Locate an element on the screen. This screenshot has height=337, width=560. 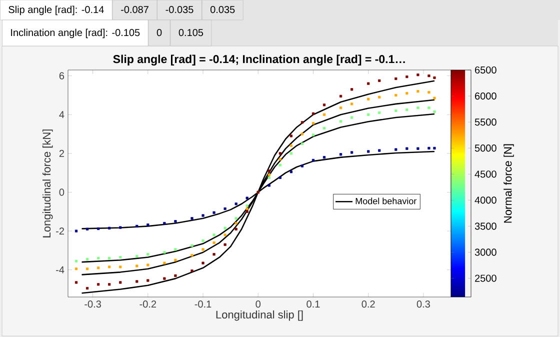
text: Inclination angle [rad]: -0.105 is located at coordinates (75, 33).